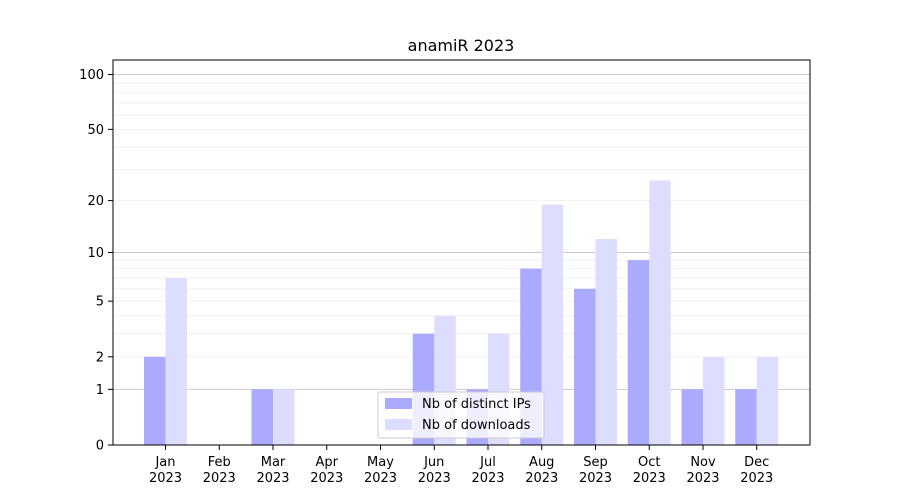 The image size is (900, 500). What do you see at coordinates (398, 424) in the screenshot?
I see `legend-swatch-downloads` at bounding box center [398, 424].